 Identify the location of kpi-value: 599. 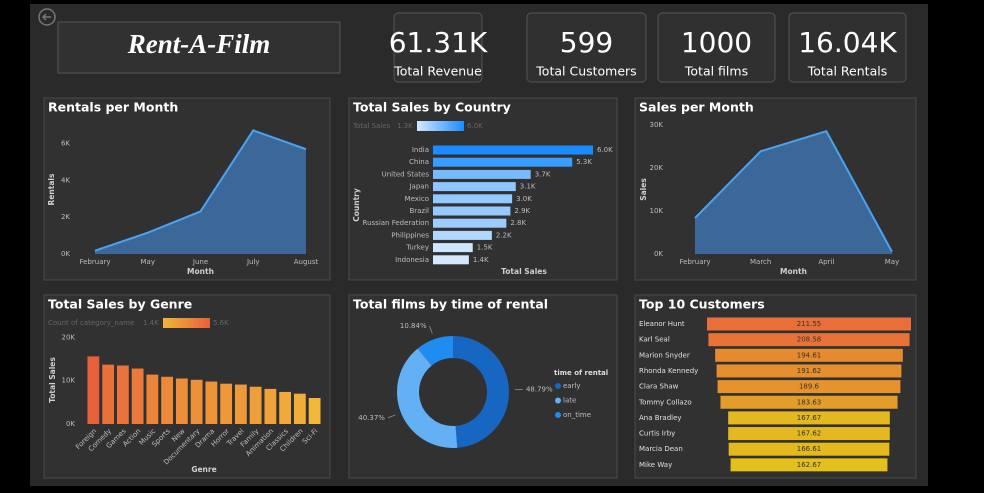
(586, 42).